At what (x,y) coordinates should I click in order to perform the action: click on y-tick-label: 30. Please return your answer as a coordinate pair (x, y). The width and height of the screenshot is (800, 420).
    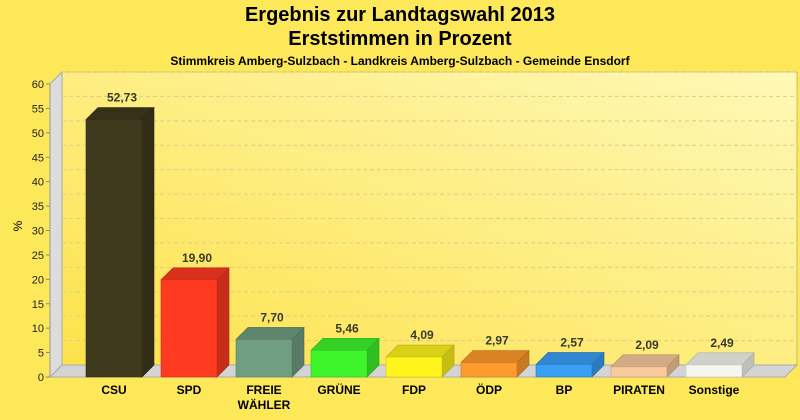
    Looking at the image, I should click on (38, 232).